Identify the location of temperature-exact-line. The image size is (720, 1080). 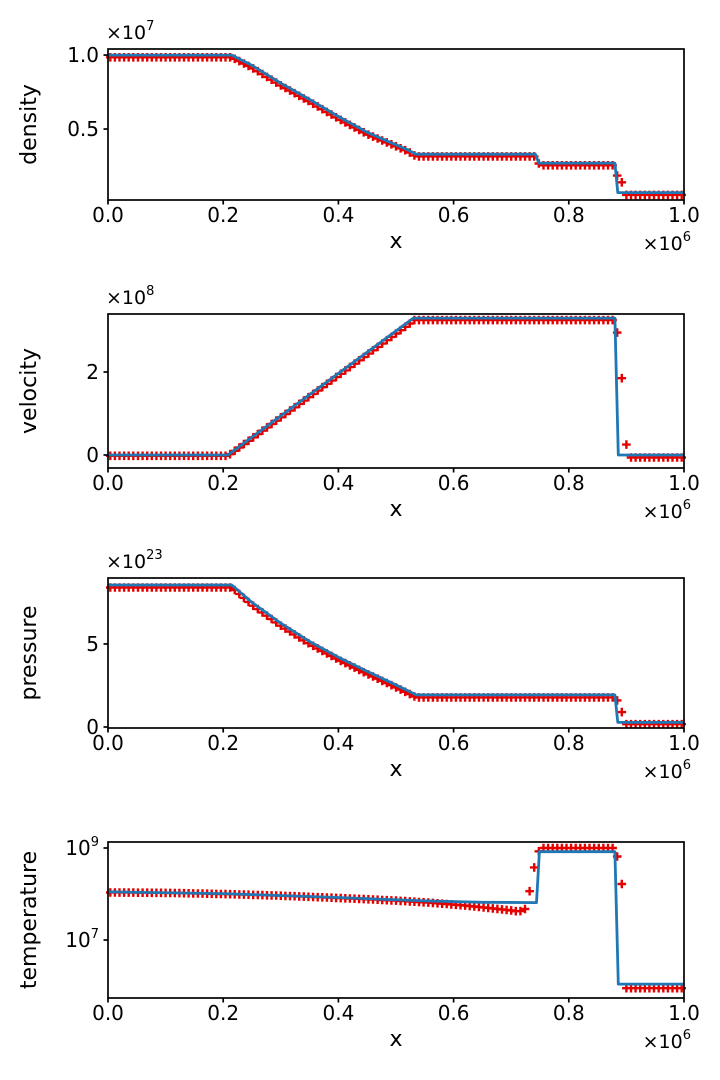
(395, 918).